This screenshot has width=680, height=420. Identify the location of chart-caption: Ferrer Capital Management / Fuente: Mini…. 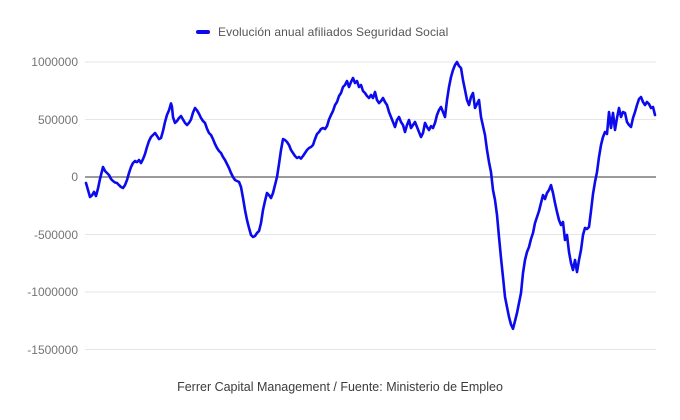
(340, 387).